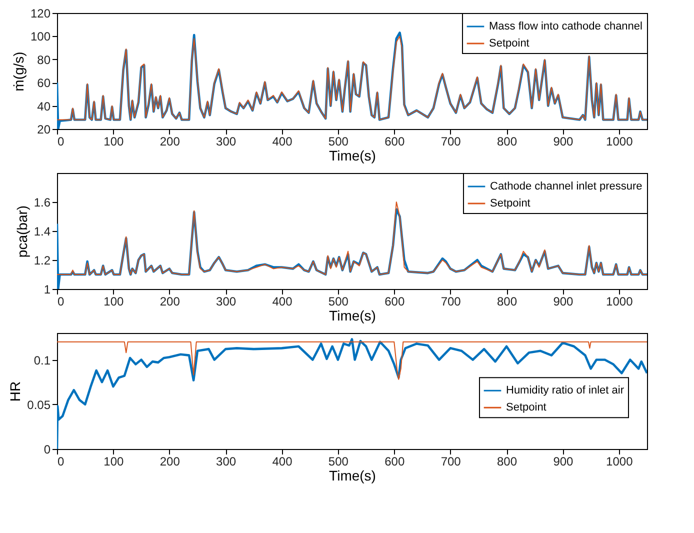 This screenshot has width=694, height=533. I want to click on y-tick-label: 0.1, so click(42, 360).